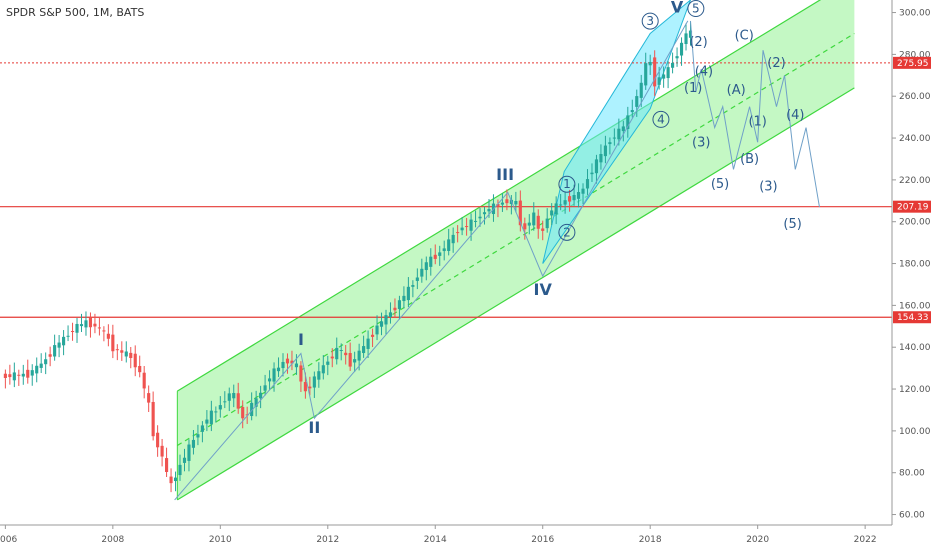 The width and height of the screenshot is (932, 550). What do you see at coordinates (736, 90) in the screenshot?
I see `wave-label-15: (A)` at bounding box center [736, 90].